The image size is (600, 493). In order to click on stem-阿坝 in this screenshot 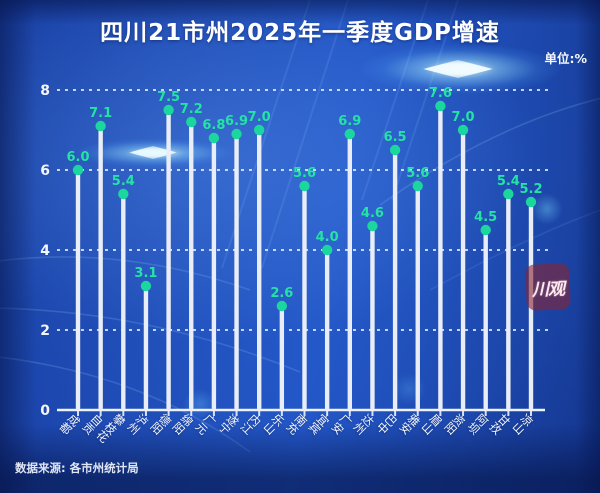, I will do `click(485, 320)`.